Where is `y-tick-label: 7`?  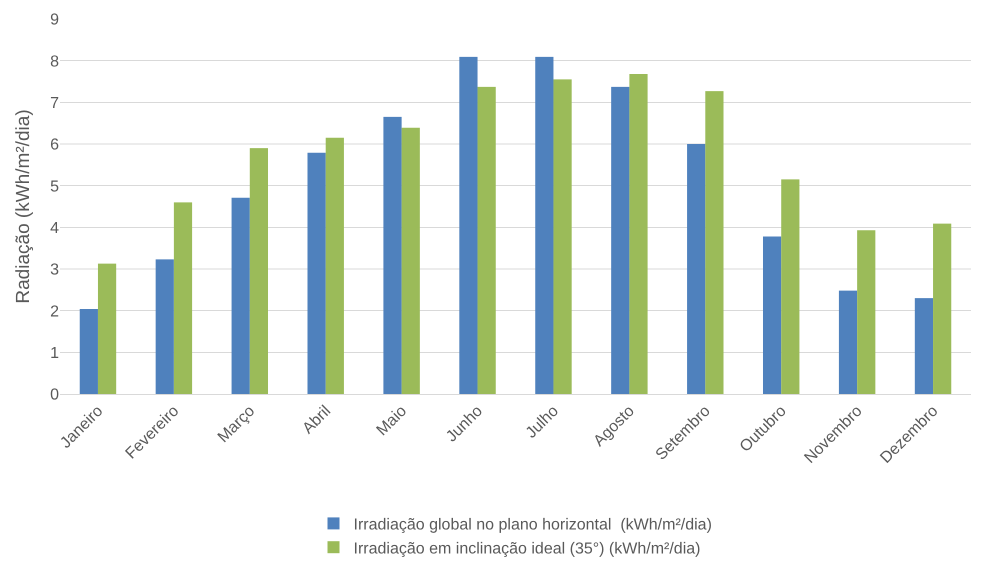
y-tick-label: 7 is located at coordinates (55, 103).